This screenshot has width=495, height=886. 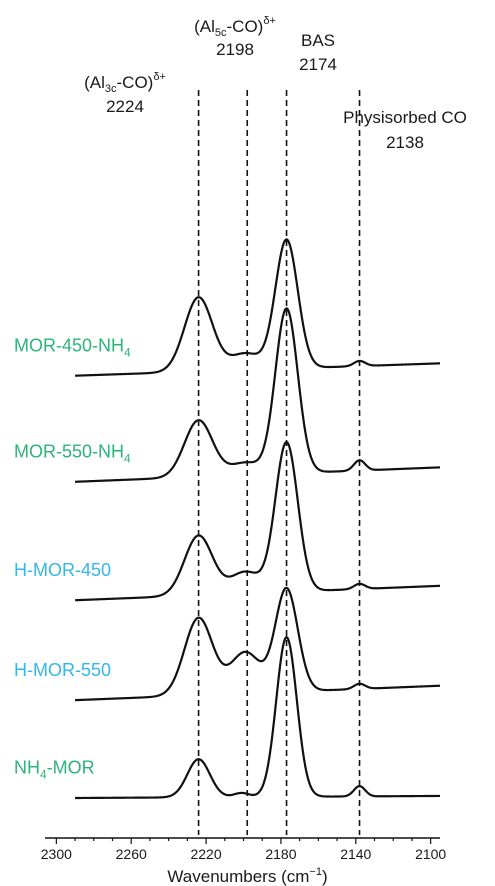 What do you see at coordinates (125, 106) in the screenshot?
I see `annotation-al3c-value: 2224` at bounding box center [125, 106].